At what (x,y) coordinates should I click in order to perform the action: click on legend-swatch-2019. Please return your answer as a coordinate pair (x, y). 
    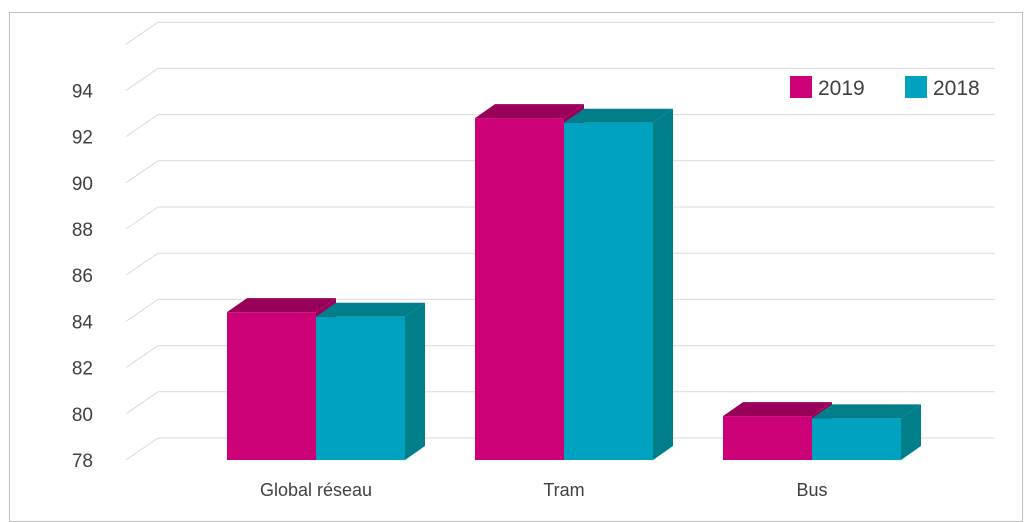
    Looking at the image, I should click on (801, 87).